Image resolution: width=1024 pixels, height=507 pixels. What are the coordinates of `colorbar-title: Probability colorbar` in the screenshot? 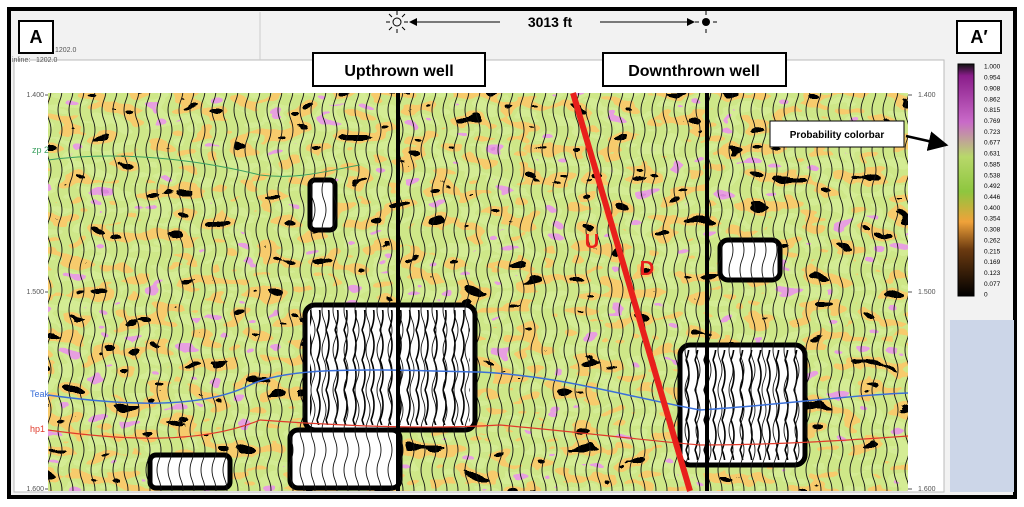 It's located at (837, 135).